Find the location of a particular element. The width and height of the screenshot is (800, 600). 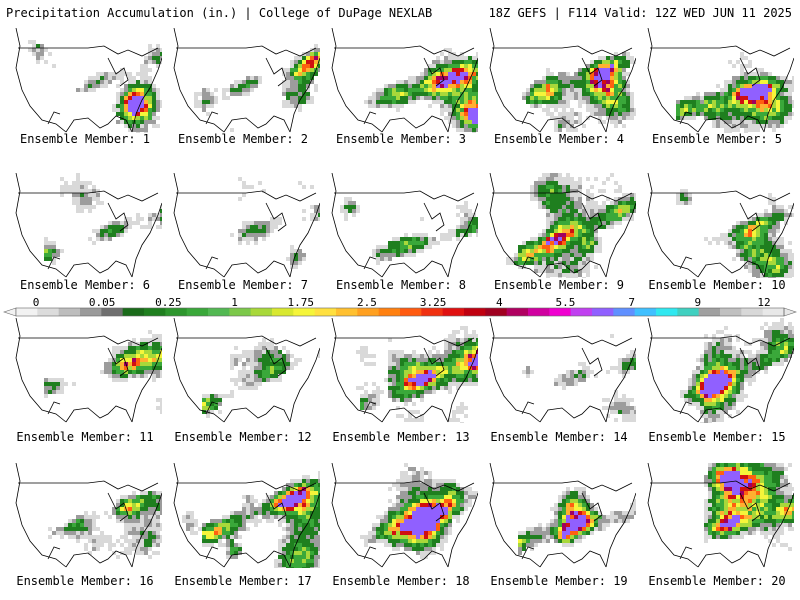

member-caption: Ensemble Member: 4 is located at coordinates (559, 139).